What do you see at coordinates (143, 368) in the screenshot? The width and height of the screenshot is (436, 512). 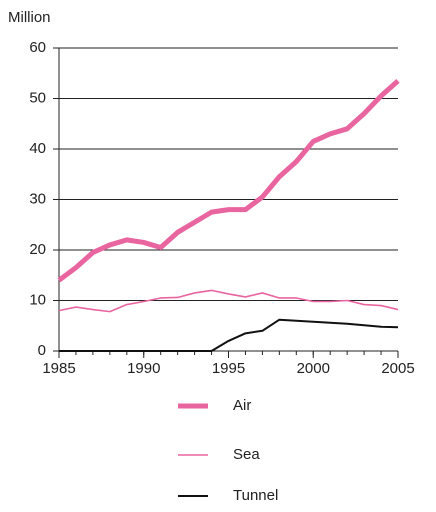 I see `x-tick-label: 1990` at bounding box center [143, 368].